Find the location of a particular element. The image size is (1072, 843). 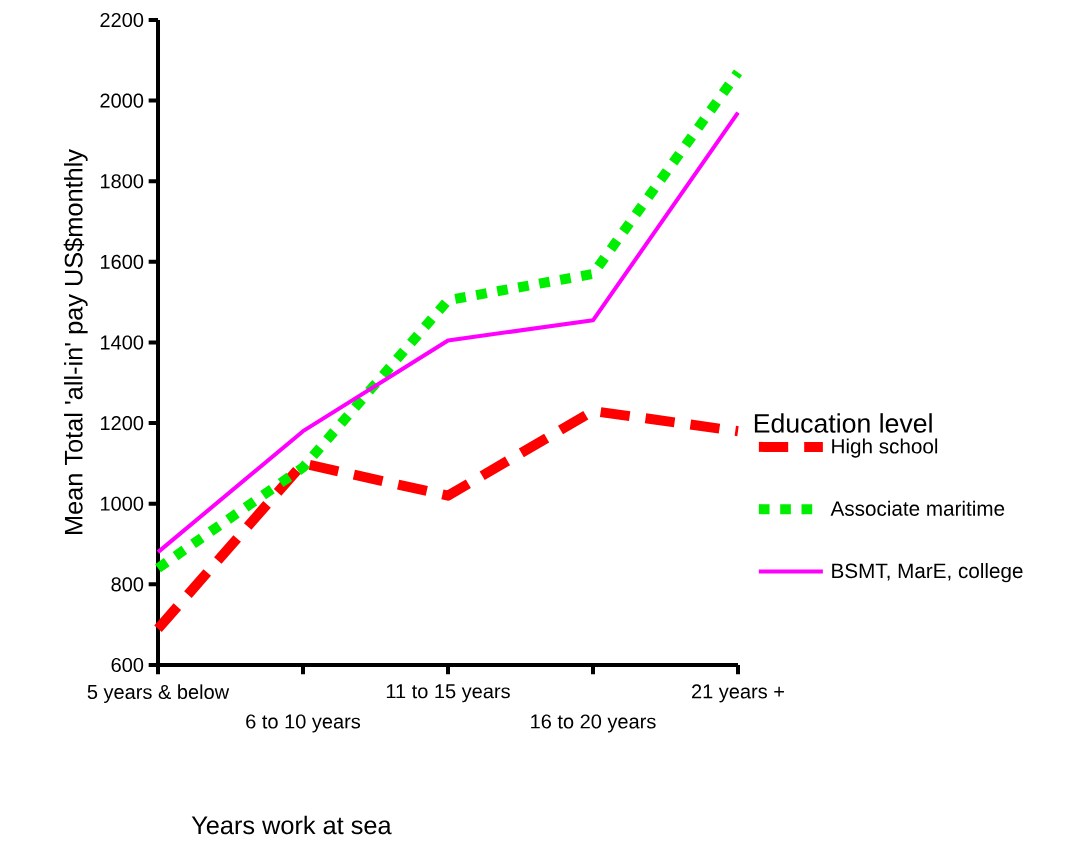

x-tick-label: 6 to 10 years is located at coordinates (303, 723).